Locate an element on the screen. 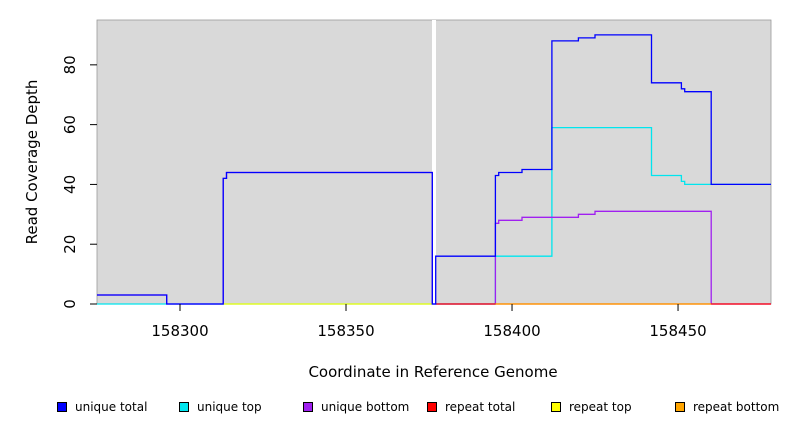  y-tick-label: 80 is located at coordinates (70, 64).